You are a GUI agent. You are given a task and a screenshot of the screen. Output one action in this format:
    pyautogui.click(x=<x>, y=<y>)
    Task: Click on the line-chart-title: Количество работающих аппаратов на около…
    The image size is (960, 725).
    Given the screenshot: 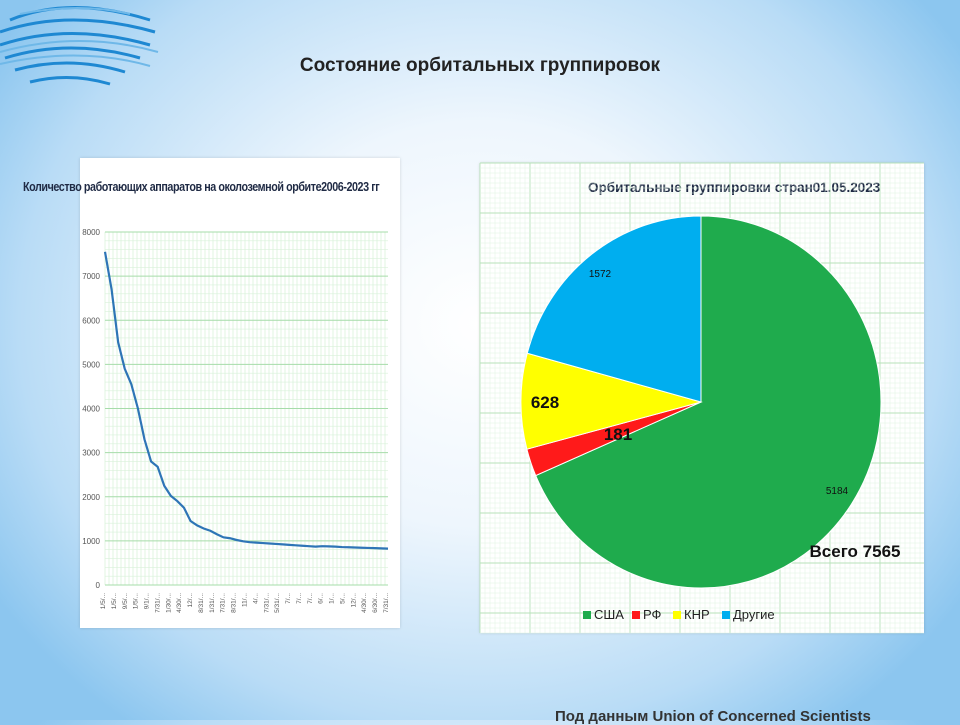 What is the action you would take?
    pyautogui.click(x=201, y=187)
    